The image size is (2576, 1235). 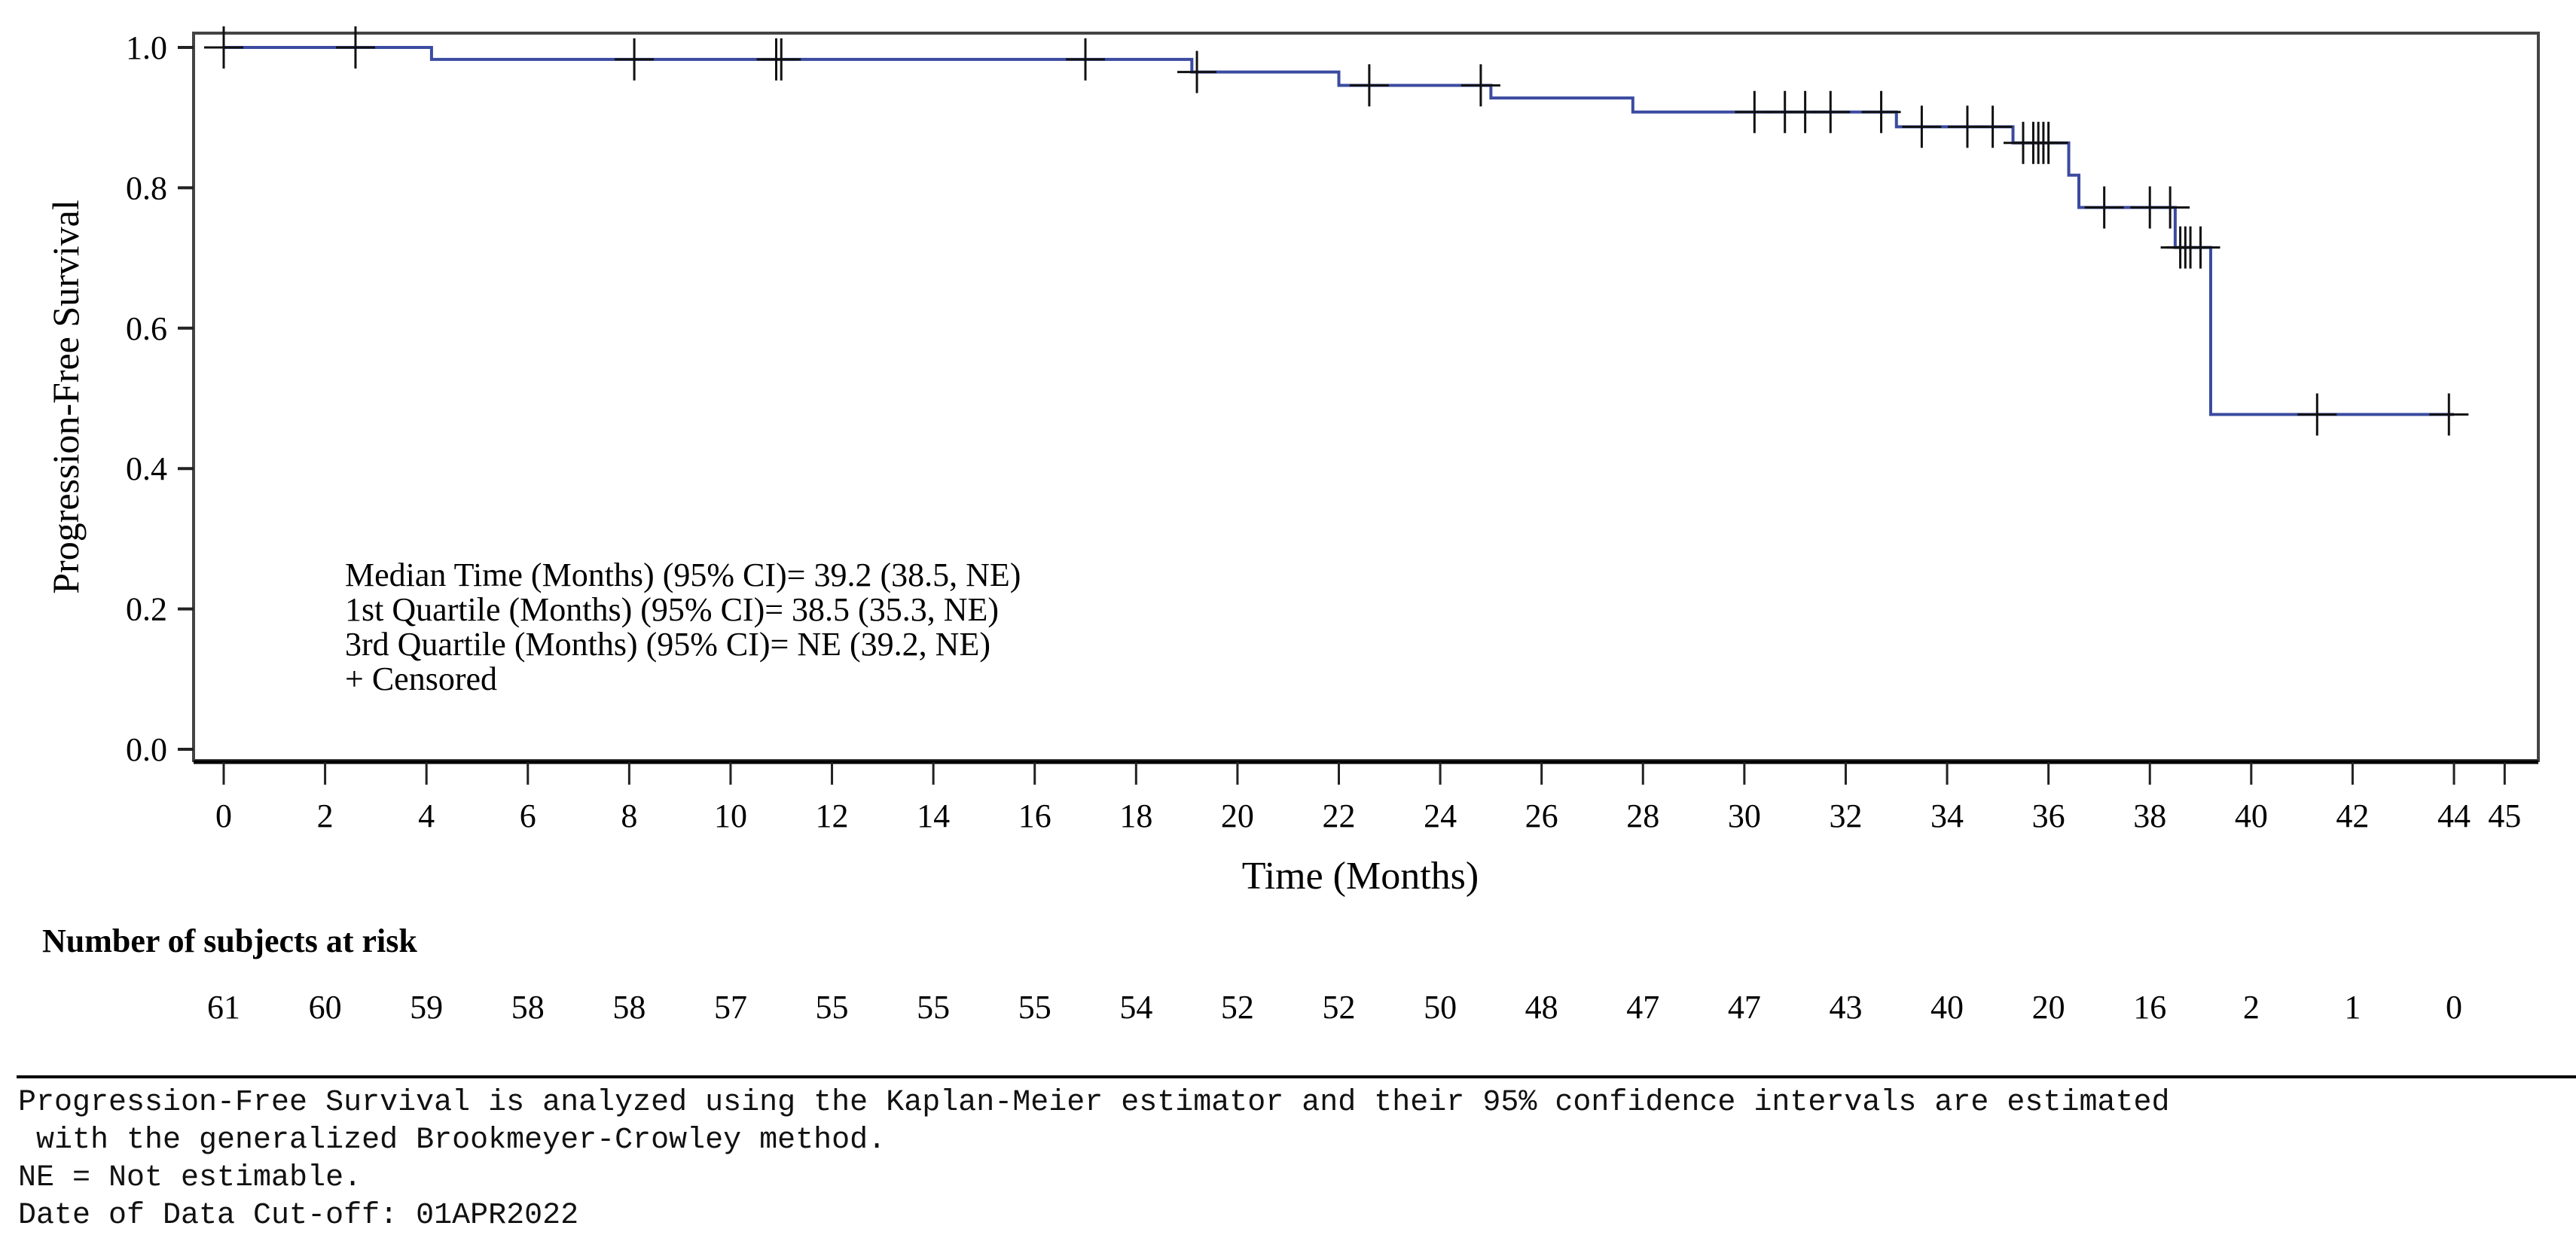 I want to click on footnote-line: Date of Data Cut-off: 01APR2022, so click(x=299, y=1216).